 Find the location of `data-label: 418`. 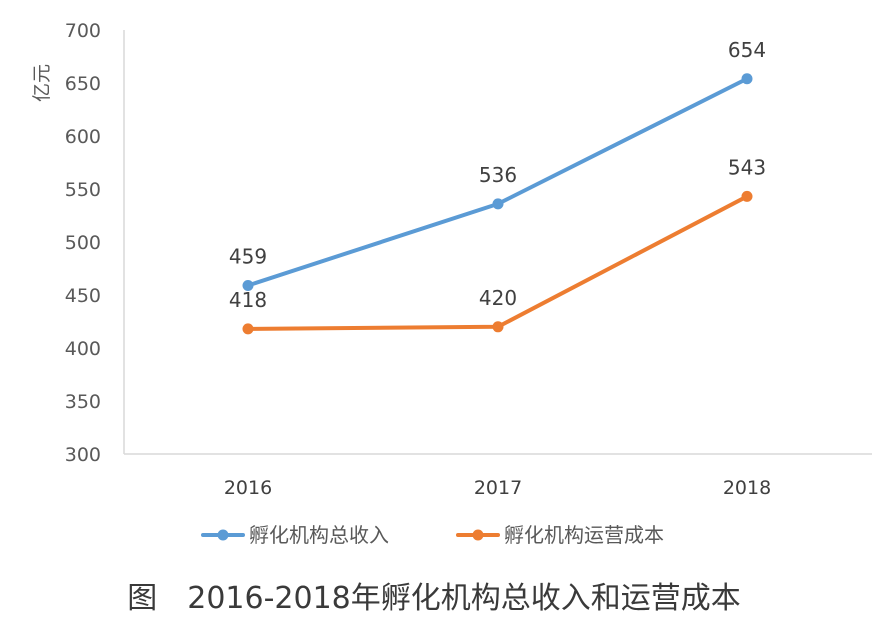

data-label: 418 is located at coordinates (248, 300).